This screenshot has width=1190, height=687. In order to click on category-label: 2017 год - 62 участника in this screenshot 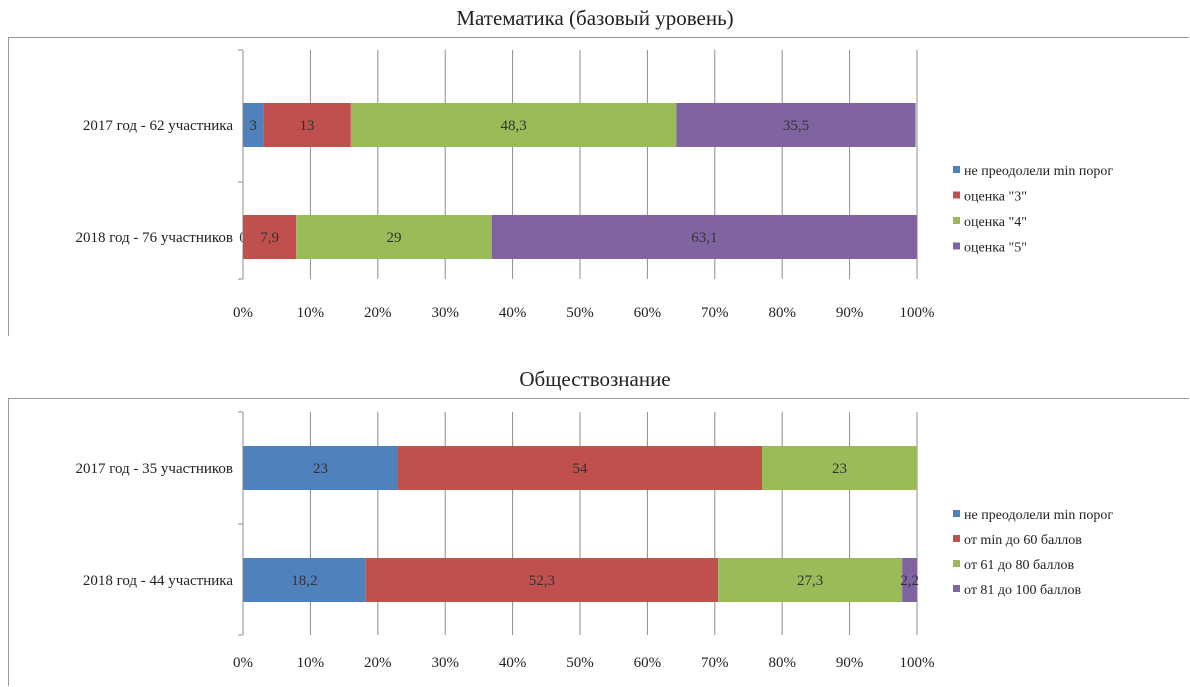, I will do `click(158, 126)`.